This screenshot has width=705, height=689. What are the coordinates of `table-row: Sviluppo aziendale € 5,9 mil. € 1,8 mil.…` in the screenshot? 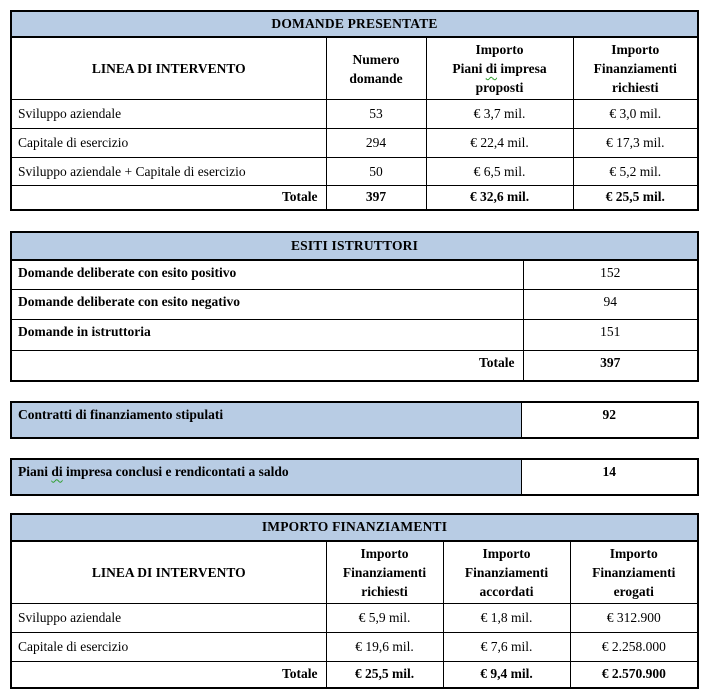 It's located at (354, 617).